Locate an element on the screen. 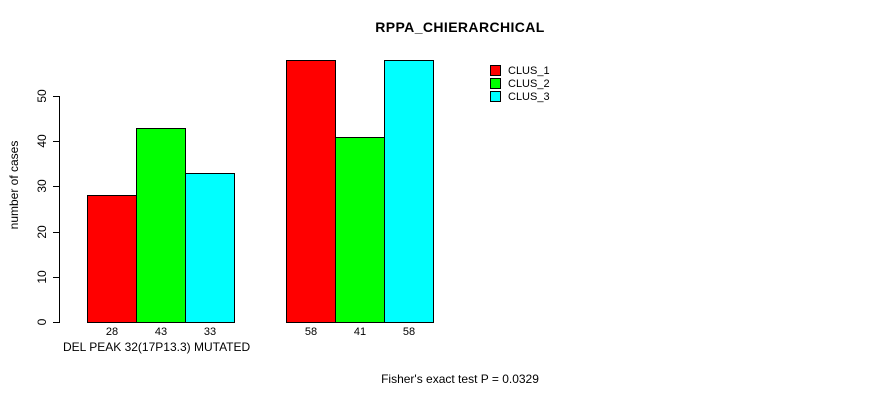  bar-clus_3-group1 is located at coordinates (210, 247).